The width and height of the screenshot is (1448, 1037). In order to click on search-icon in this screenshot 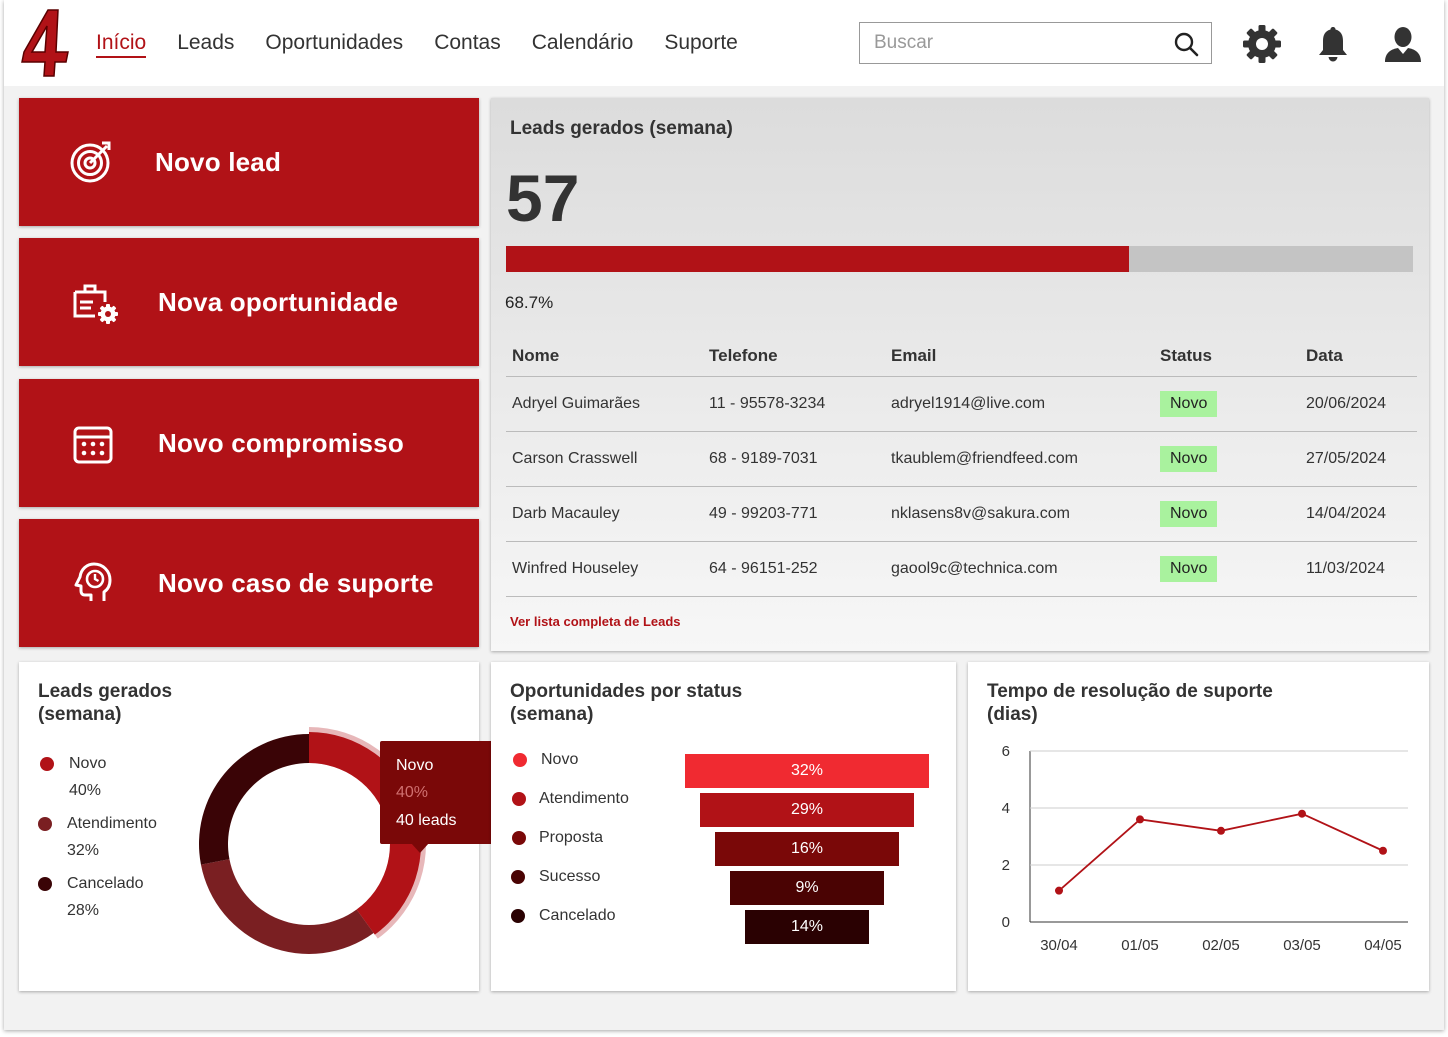, I will do `click(1186, 44)`.